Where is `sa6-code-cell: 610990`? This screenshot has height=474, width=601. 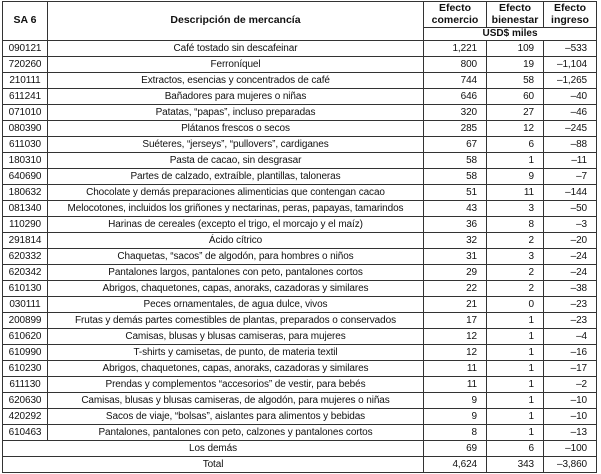 sa6-code-cell: 610990 is located at coordinates (25, 352).